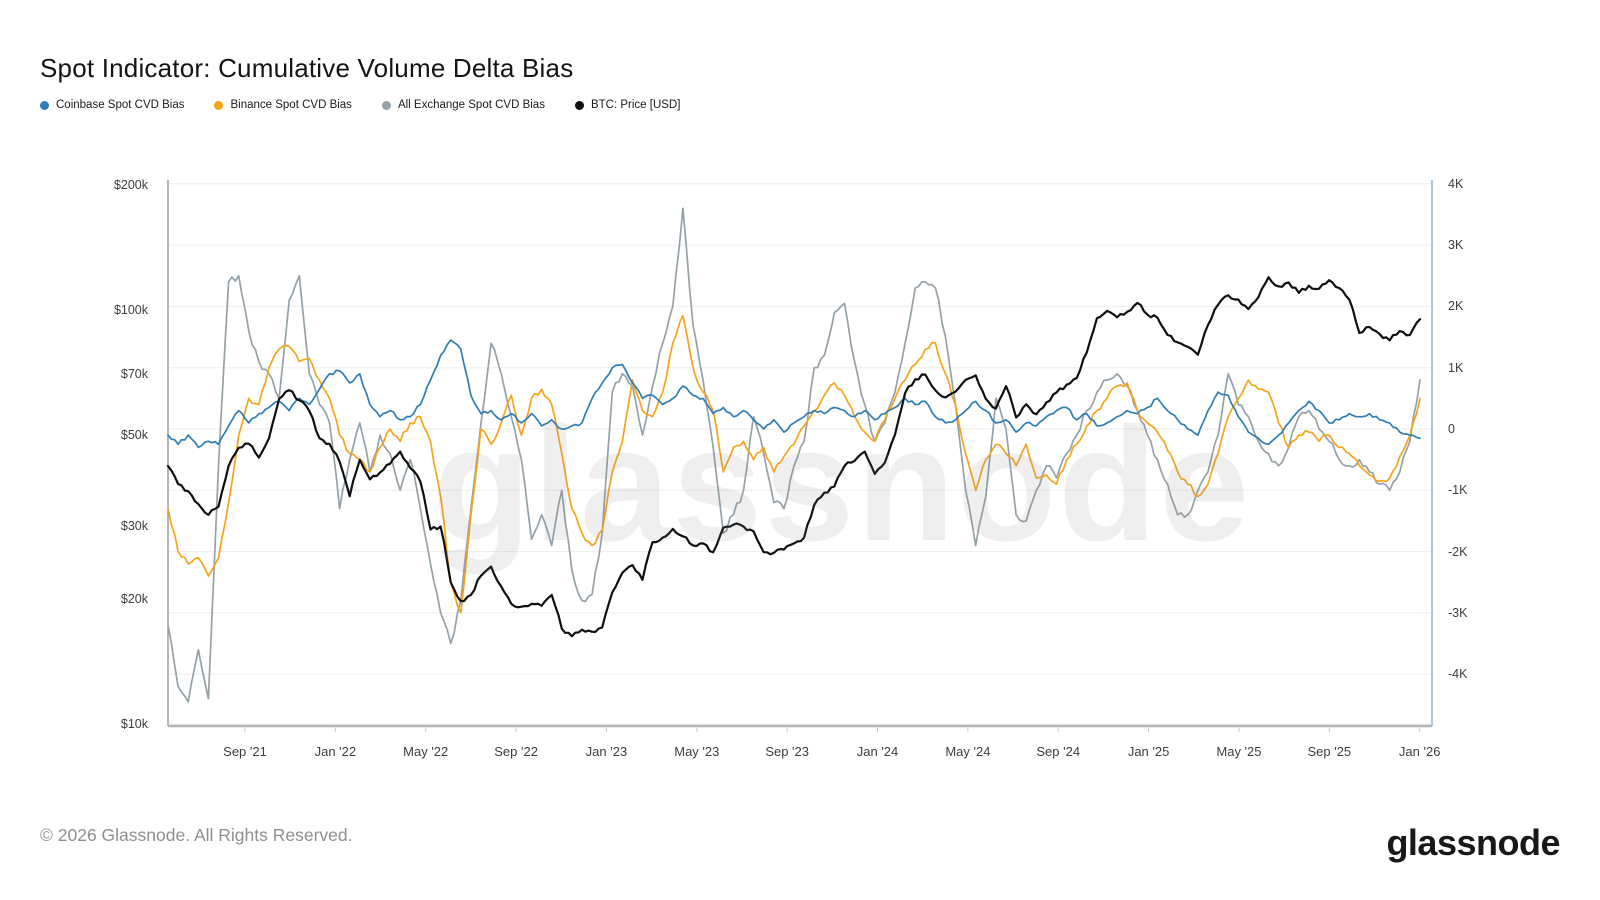  I want to click on y-right-tick-label: 2K, so click(1456, 306).